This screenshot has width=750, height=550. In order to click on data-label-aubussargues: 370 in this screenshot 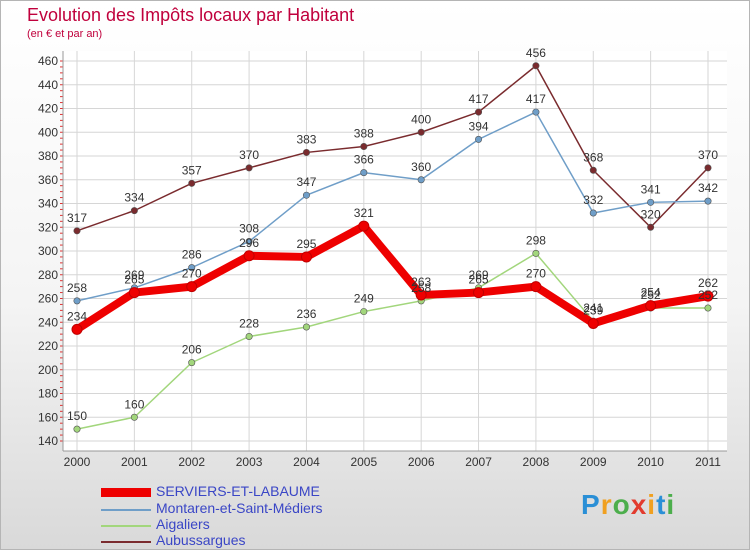, I will do `click(708, 155)`.